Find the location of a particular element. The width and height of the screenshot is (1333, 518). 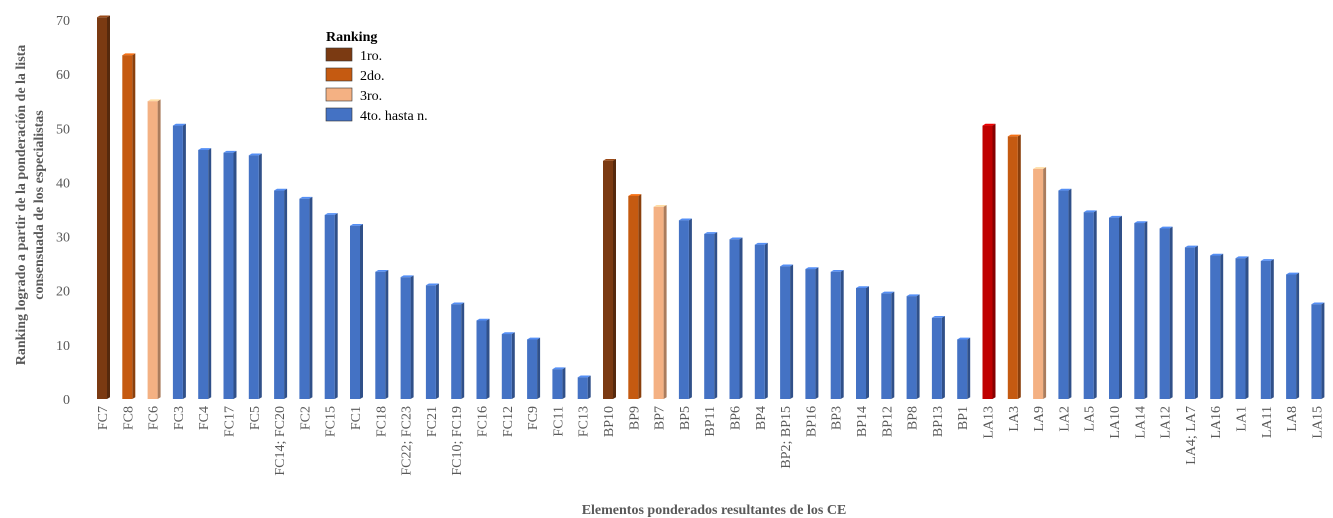

x-tick-label: FC13 is located at coordinates (584, 421).